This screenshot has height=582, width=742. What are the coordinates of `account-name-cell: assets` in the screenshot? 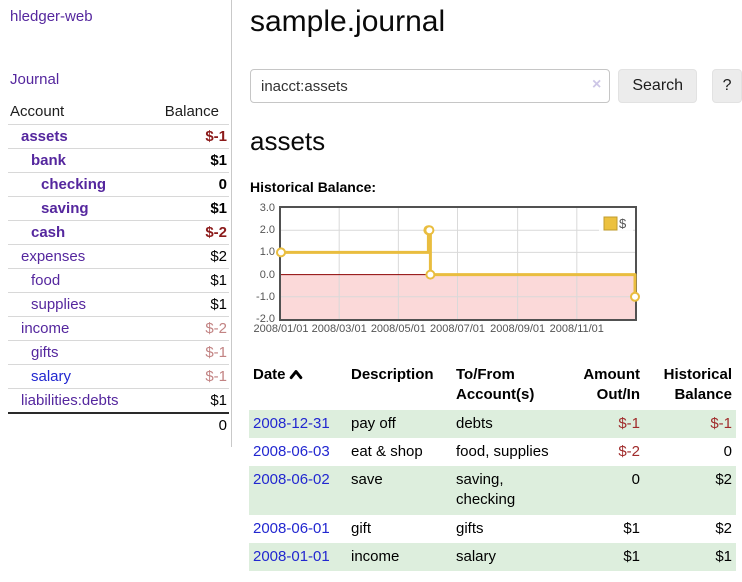 It's located at (77, 137).